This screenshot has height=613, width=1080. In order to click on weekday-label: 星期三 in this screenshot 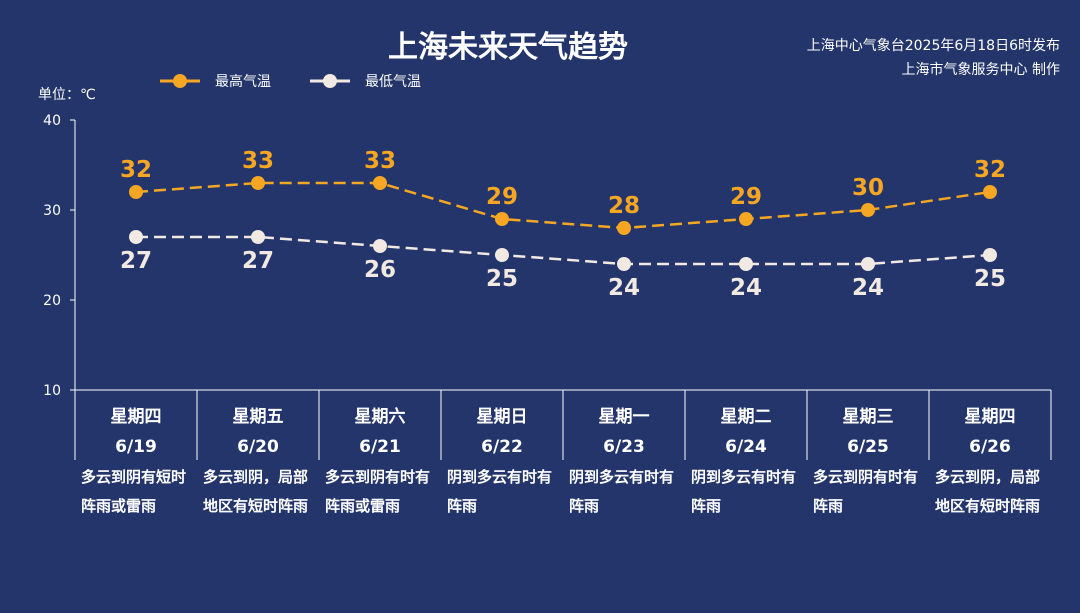, I will do `click(868, 417)`.